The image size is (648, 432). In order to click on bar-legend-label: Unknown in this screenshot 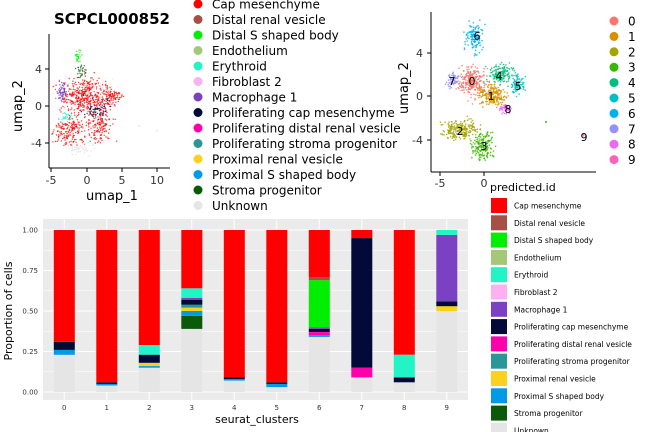, I will do `click(531, 429)`.